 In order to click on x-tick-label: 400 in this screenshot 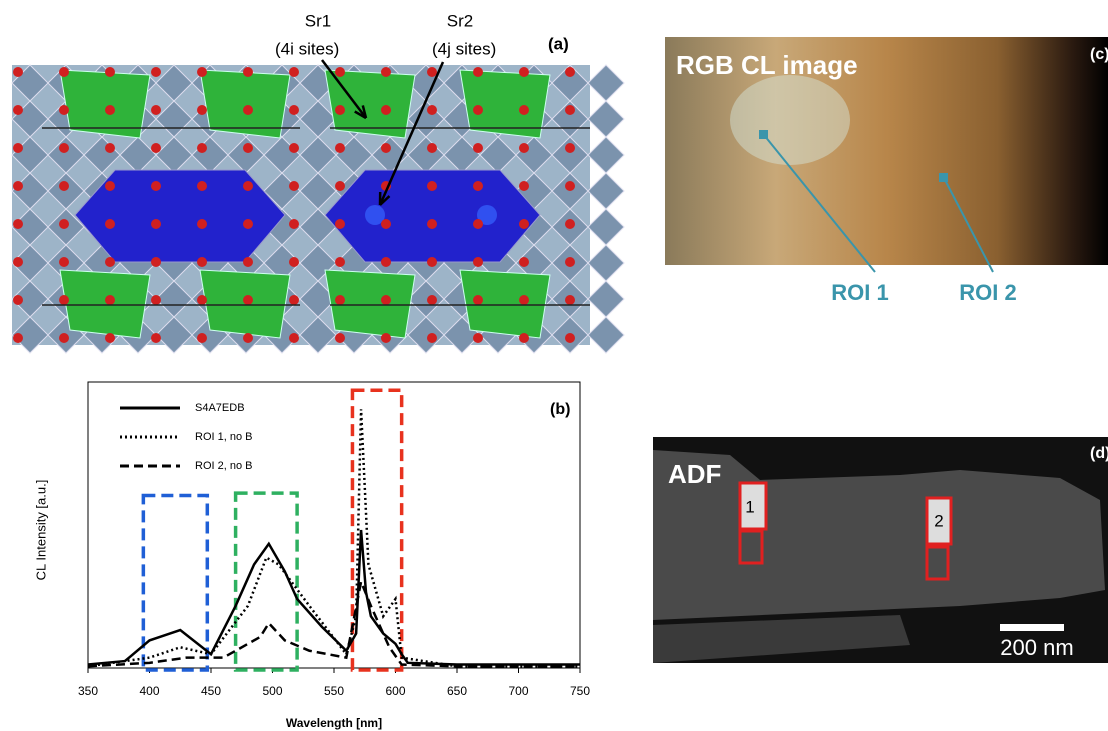, I will do `click(149, 691)`.